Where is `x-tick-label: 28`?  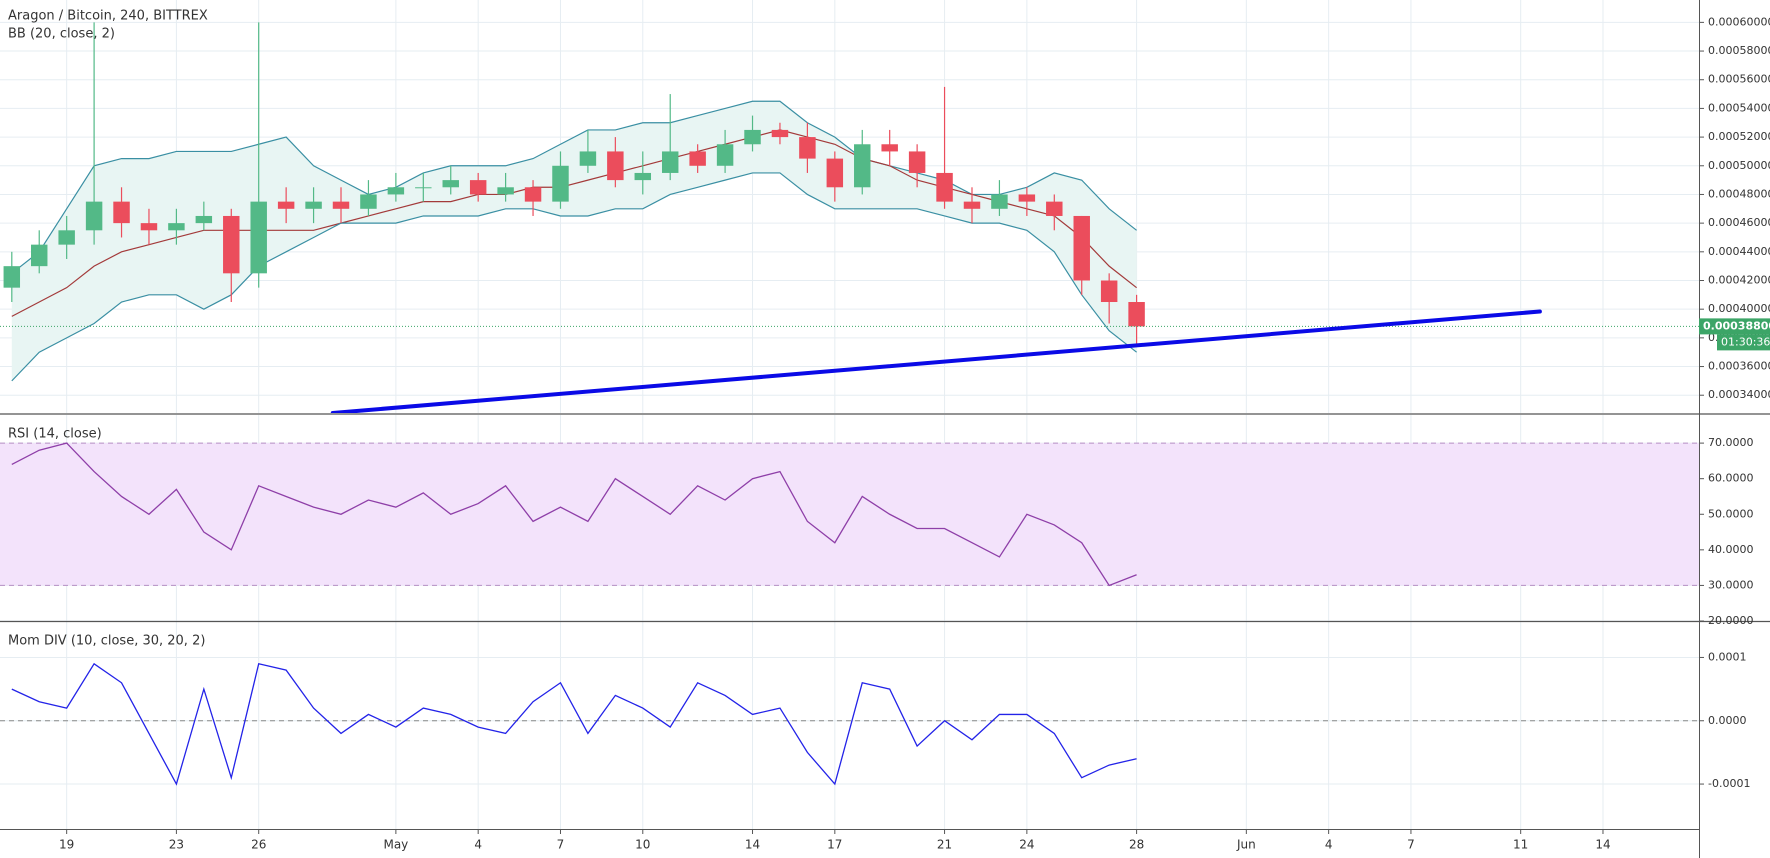 x-tick-label: 28 is located at coordinates (1136, 845).